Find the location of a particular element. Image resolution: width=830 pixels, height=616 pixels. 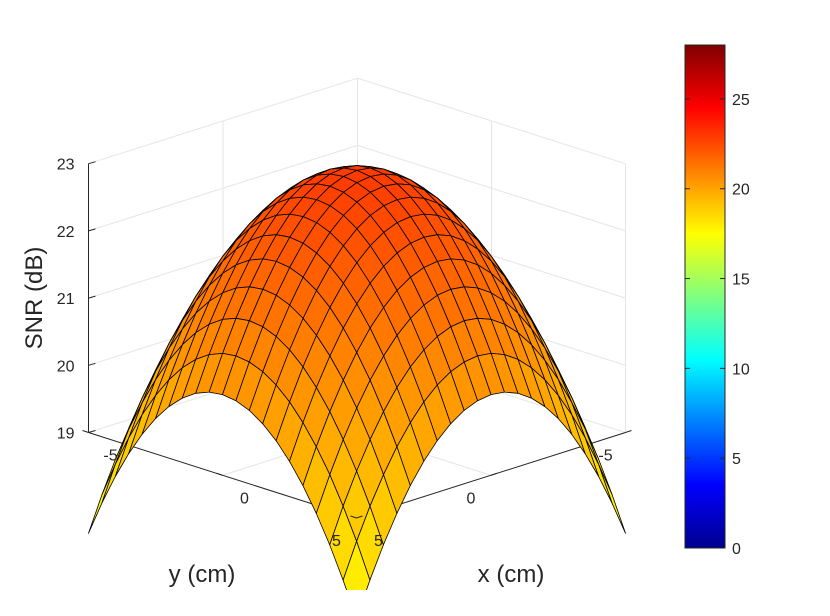

colorbar-tick-label: 25 is located at coordinates (741, 100).